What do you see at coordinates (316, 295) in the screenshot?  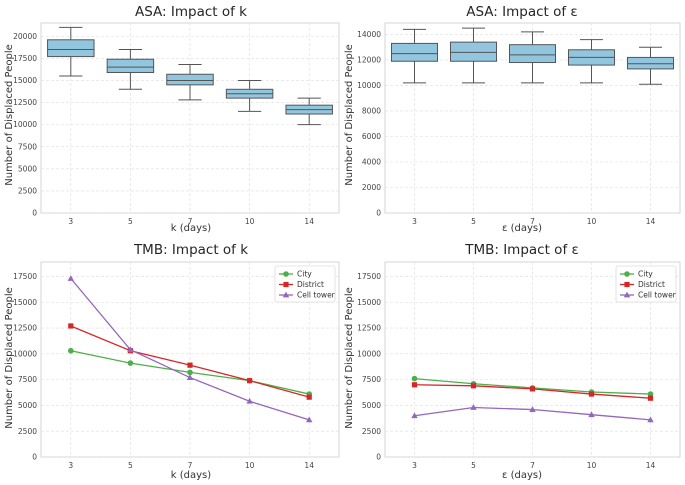 I see `legend-label: Cell tower` at bounding box center [316, 295].